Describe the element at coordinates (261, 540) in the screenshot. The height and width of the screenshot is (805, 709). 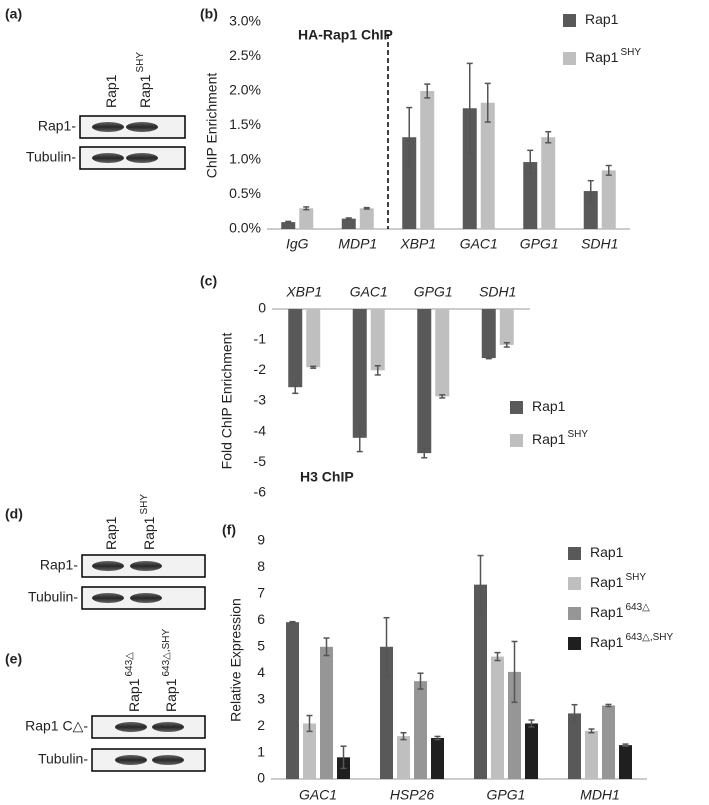
I see `y-tick-label: 9` at that location.